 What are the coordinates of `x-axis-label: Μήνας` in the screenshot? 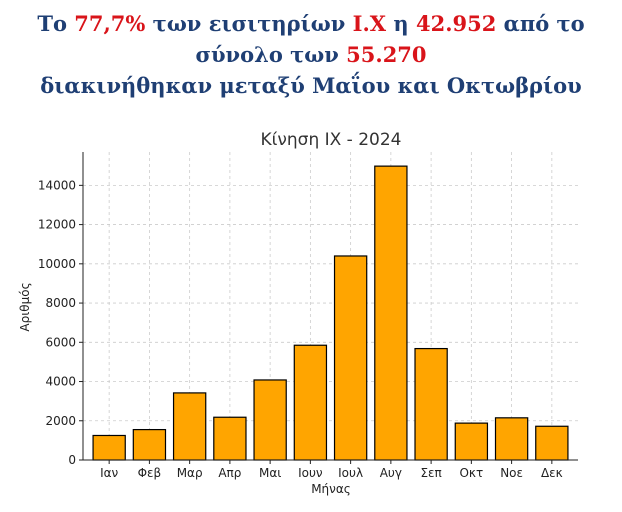 It's located at (331, 489).